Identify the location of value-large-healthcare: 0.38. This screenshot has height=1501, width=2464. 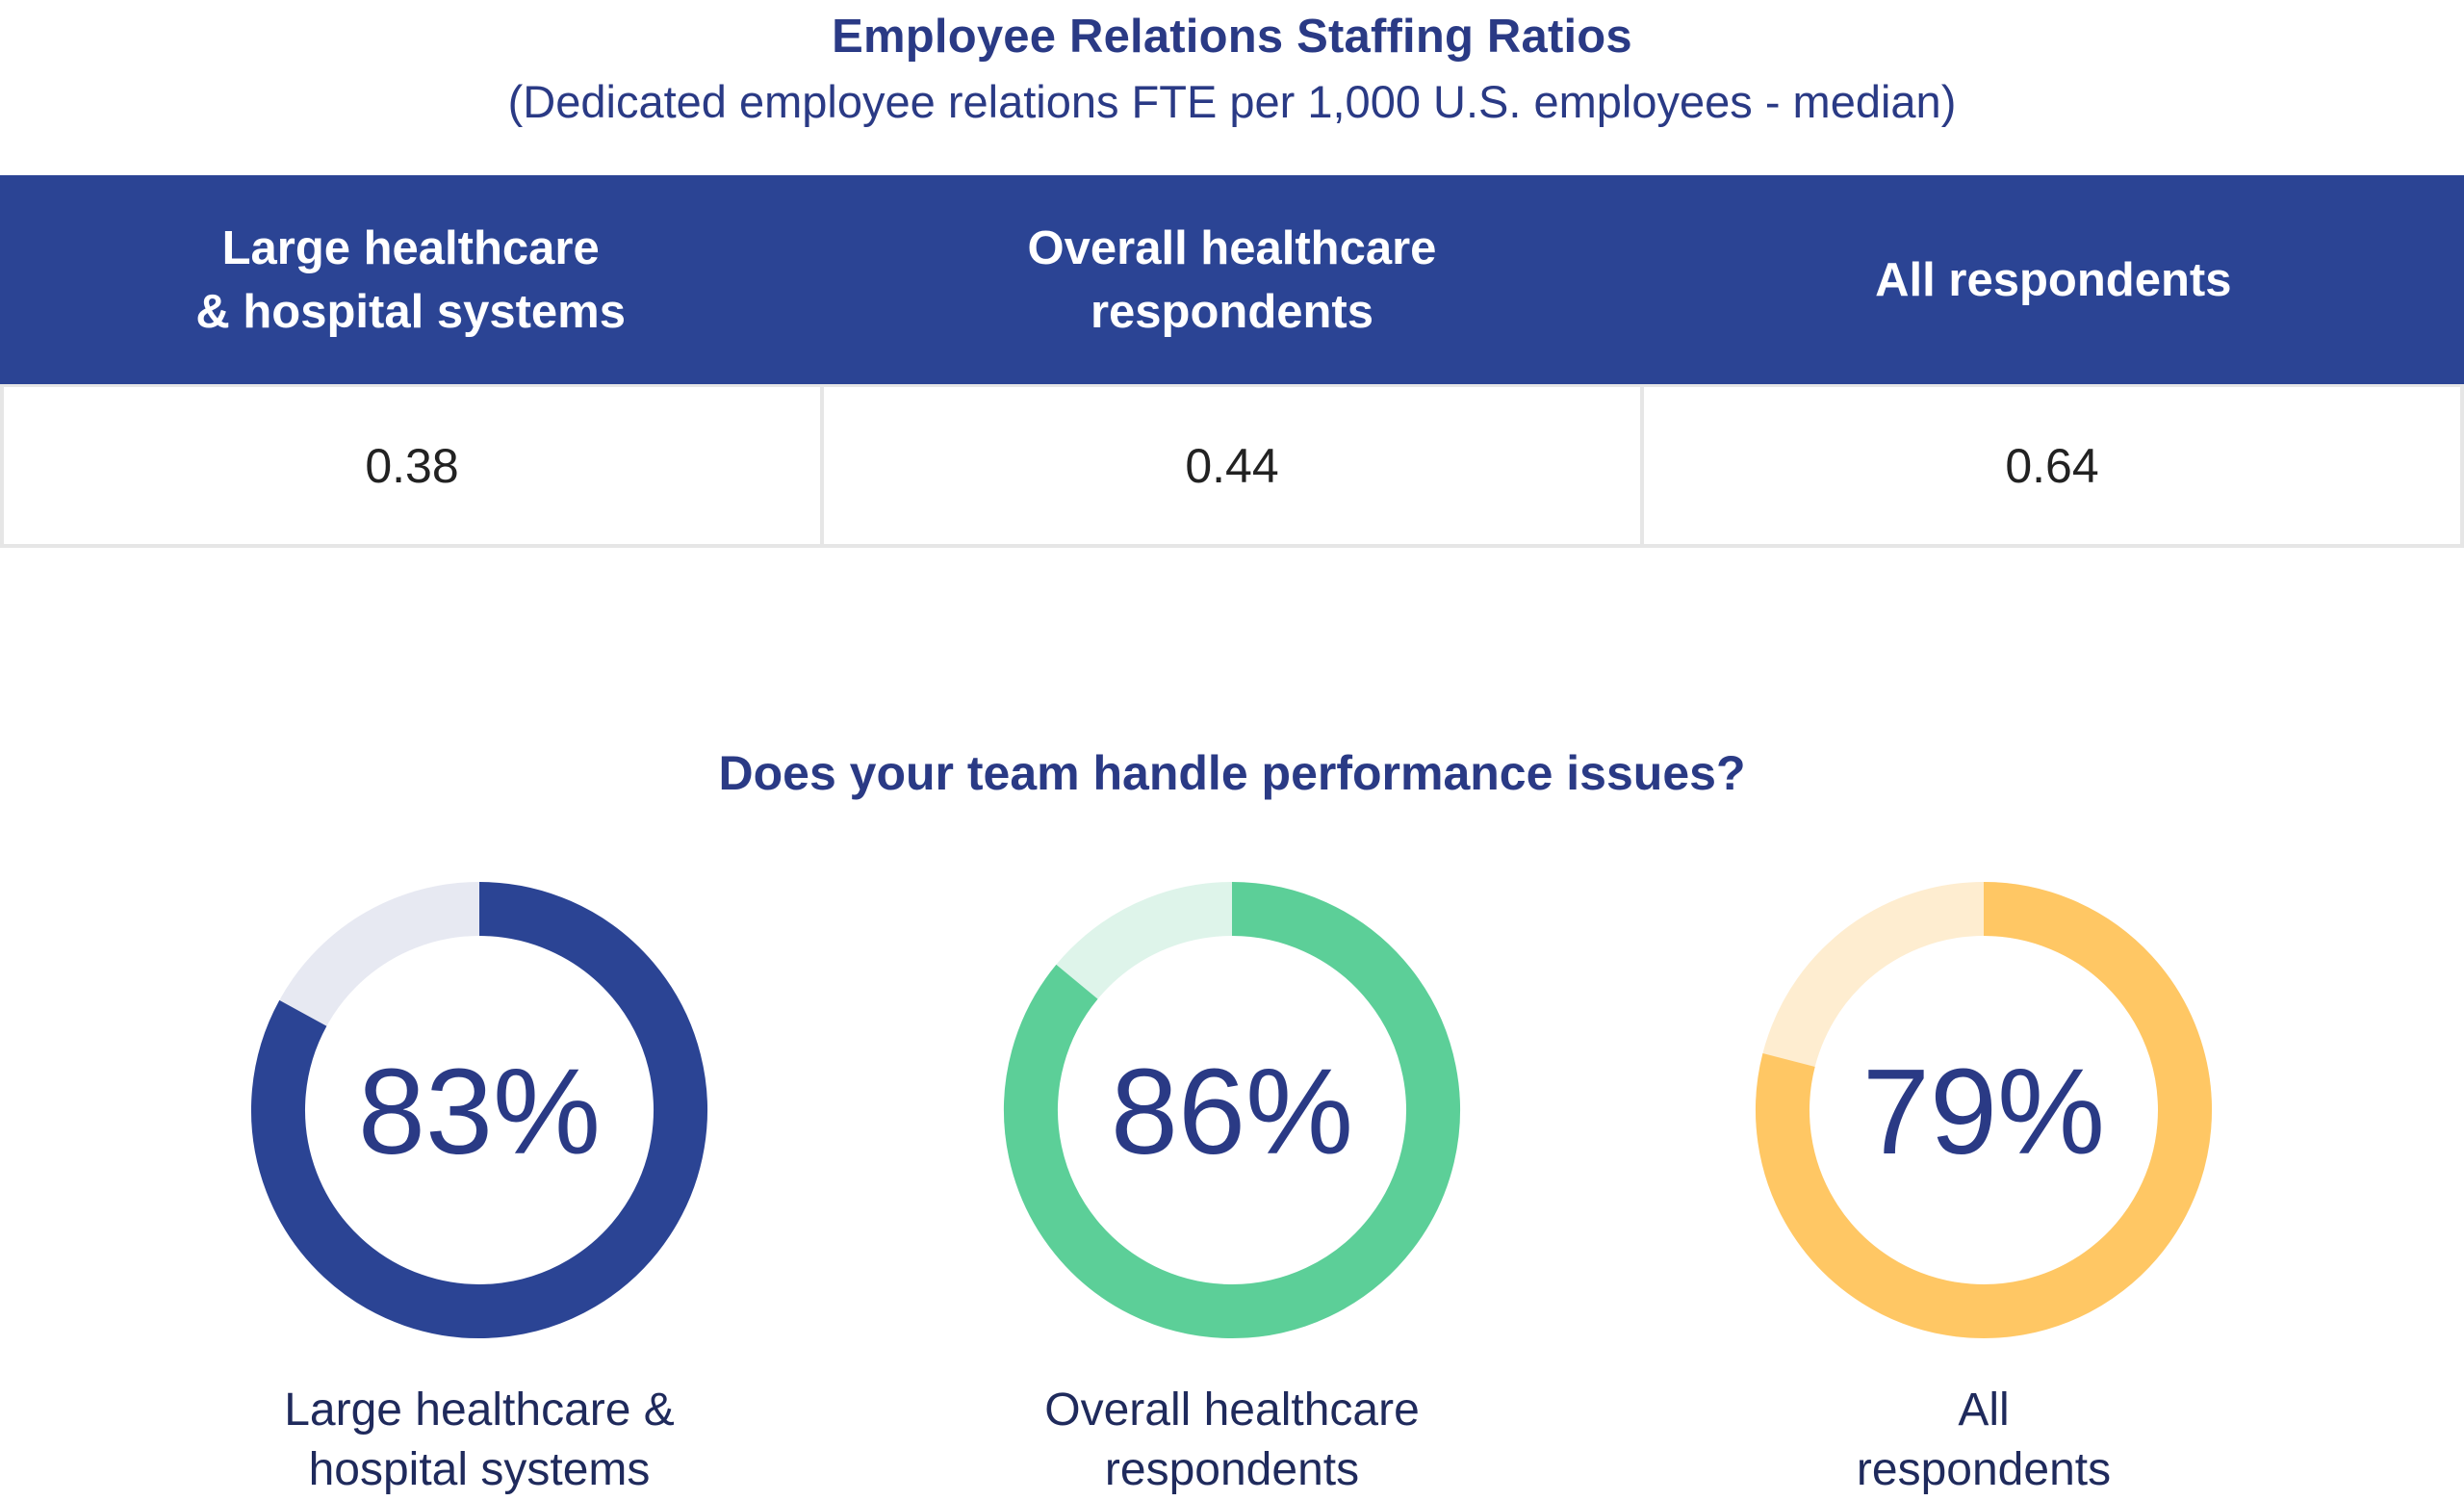
(412, 466).